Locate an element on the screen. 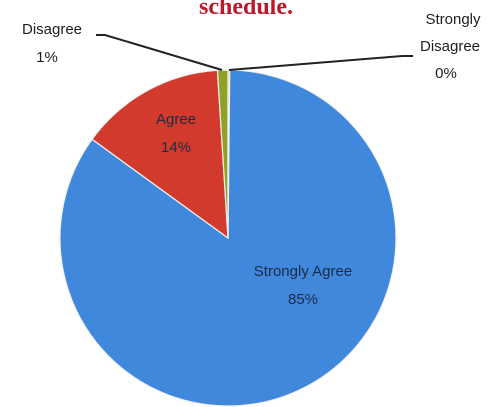 Image resolution: width=492 pixels, height=407 pixels. leader-line-strongly-disagree is located at coordinates (320, 63).